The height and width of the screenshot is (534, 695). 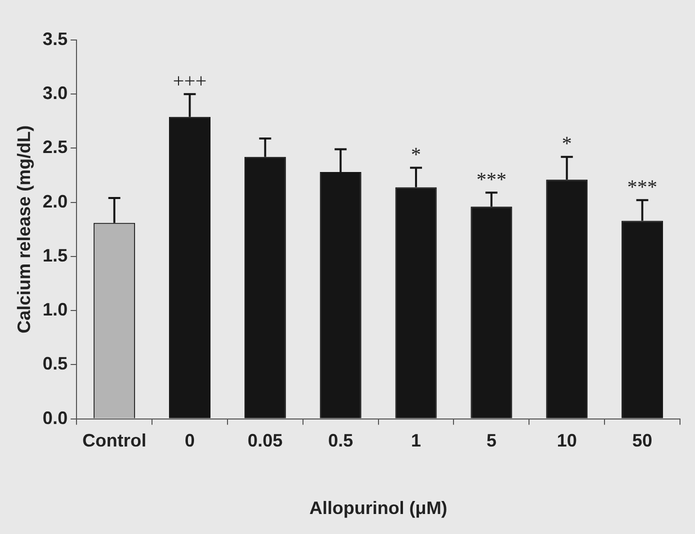 What do you see at coordinates (55, 310) in the screenshot?
I see `y-tick-label: 1.0` at bounding box center [55, 310].